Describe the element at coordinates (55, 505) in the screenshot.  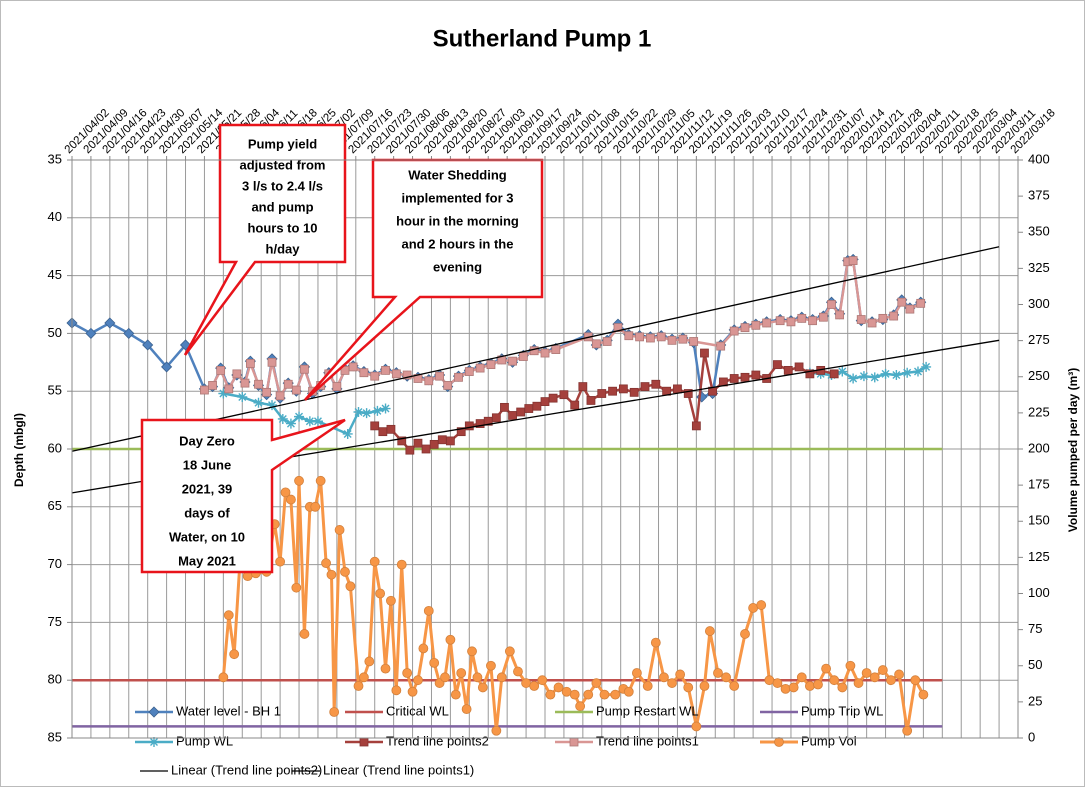
I see `y-tick-label: 65` at that location.